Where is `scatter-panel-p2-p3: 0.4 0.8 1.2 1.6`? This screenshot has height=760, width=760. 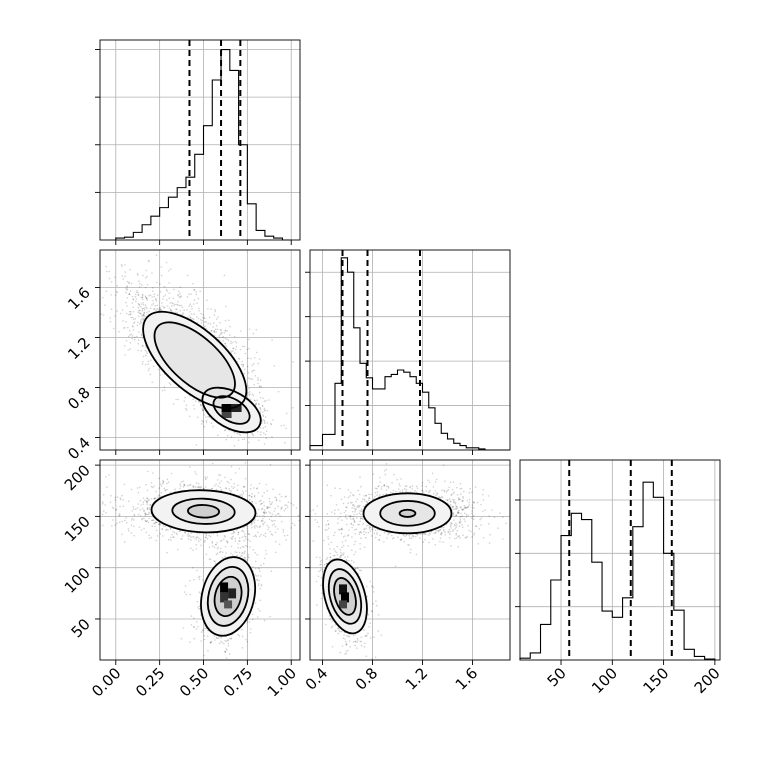 scatter-panel-p2-p3: 0.4 0.8 1.2 1.6 is located at coordinates (406, 576).